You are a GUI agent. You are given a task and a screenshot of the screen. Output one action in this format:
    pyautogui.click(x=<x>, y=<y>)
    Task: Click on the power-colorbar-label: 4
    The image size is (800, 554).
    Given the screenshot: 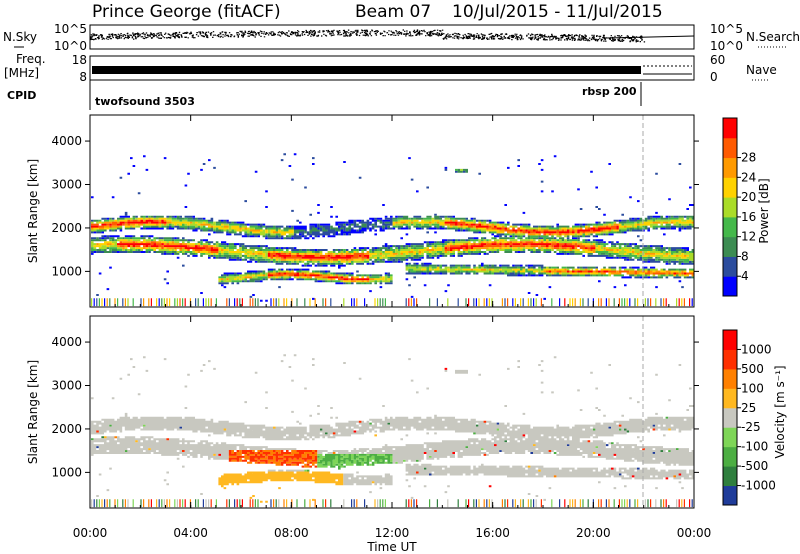 What is the action you would take?
    pyautogui.click(x=745, y=276)
    